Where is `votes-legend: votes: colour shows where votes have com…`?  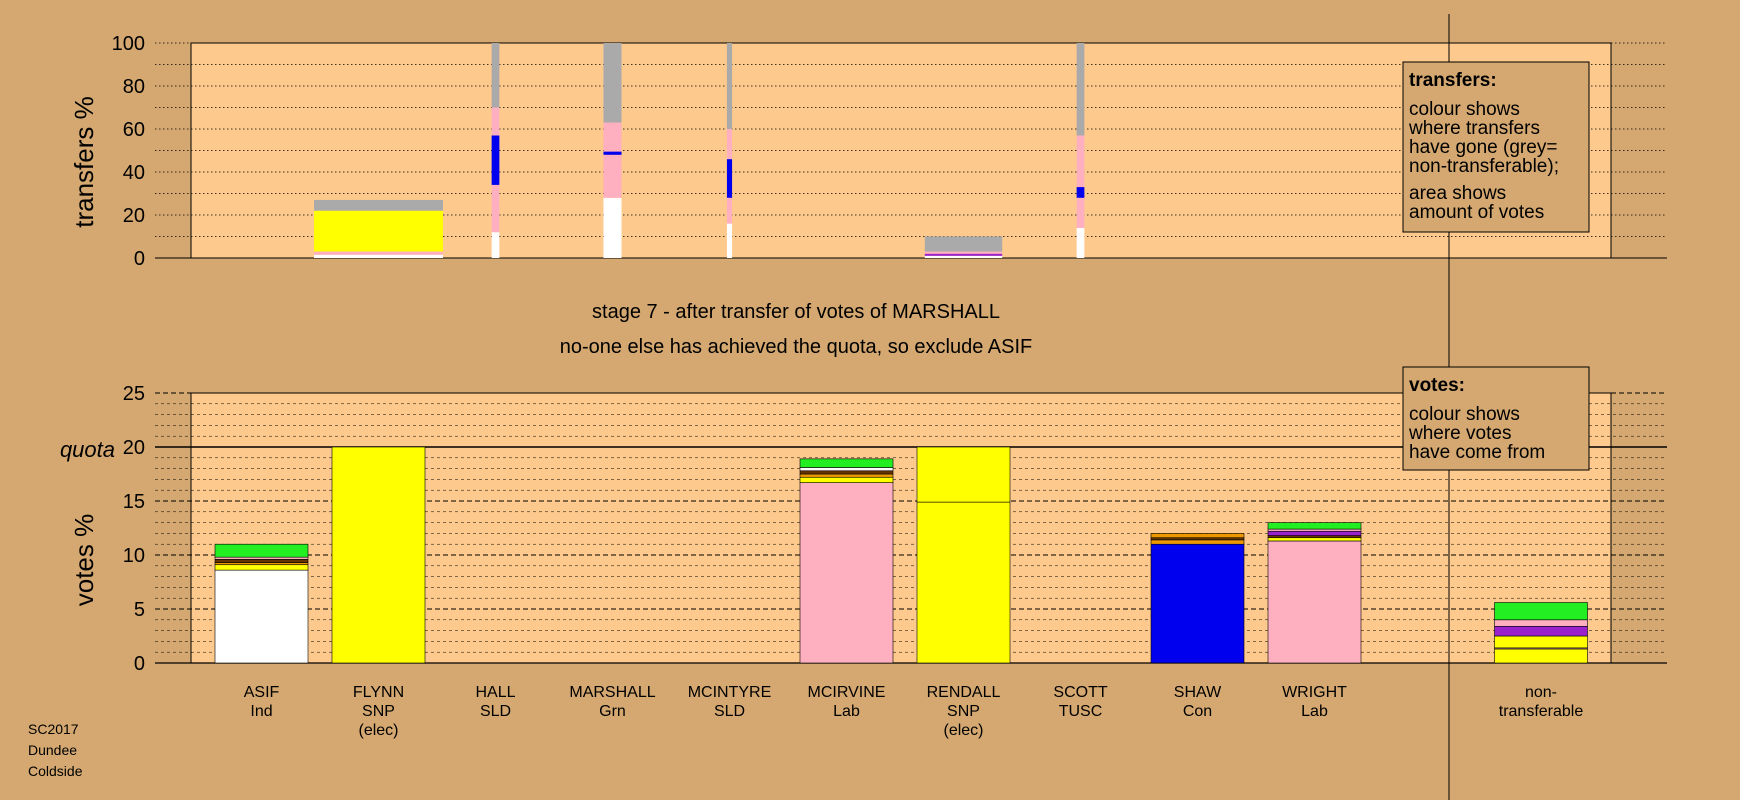
votes-legend: votes: colour shows where votes have com… is located at coordinates (1496, 418).